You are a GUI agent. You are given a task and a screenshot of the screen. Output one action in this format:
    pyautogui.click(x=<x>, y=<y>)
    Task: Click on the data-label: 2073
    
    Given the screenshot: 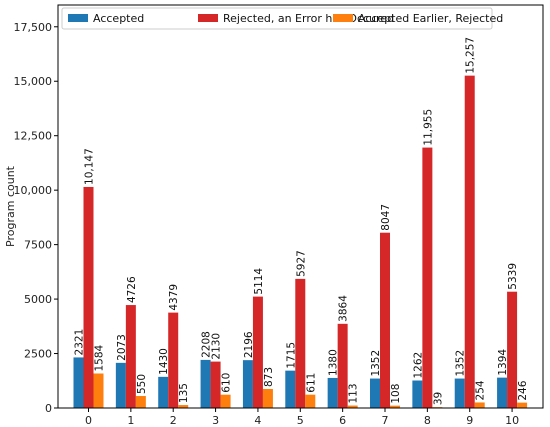 What is the action you would take?
    pyautogui.click(x=122, y=347)
    